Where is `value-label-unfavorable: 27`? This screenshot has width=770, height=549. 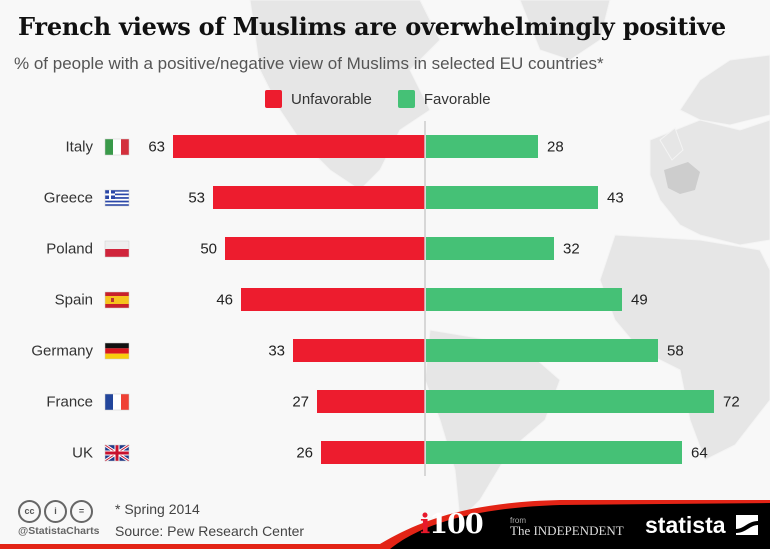
value-label-unfavorable: 27 is located at coordinates (300, 402).